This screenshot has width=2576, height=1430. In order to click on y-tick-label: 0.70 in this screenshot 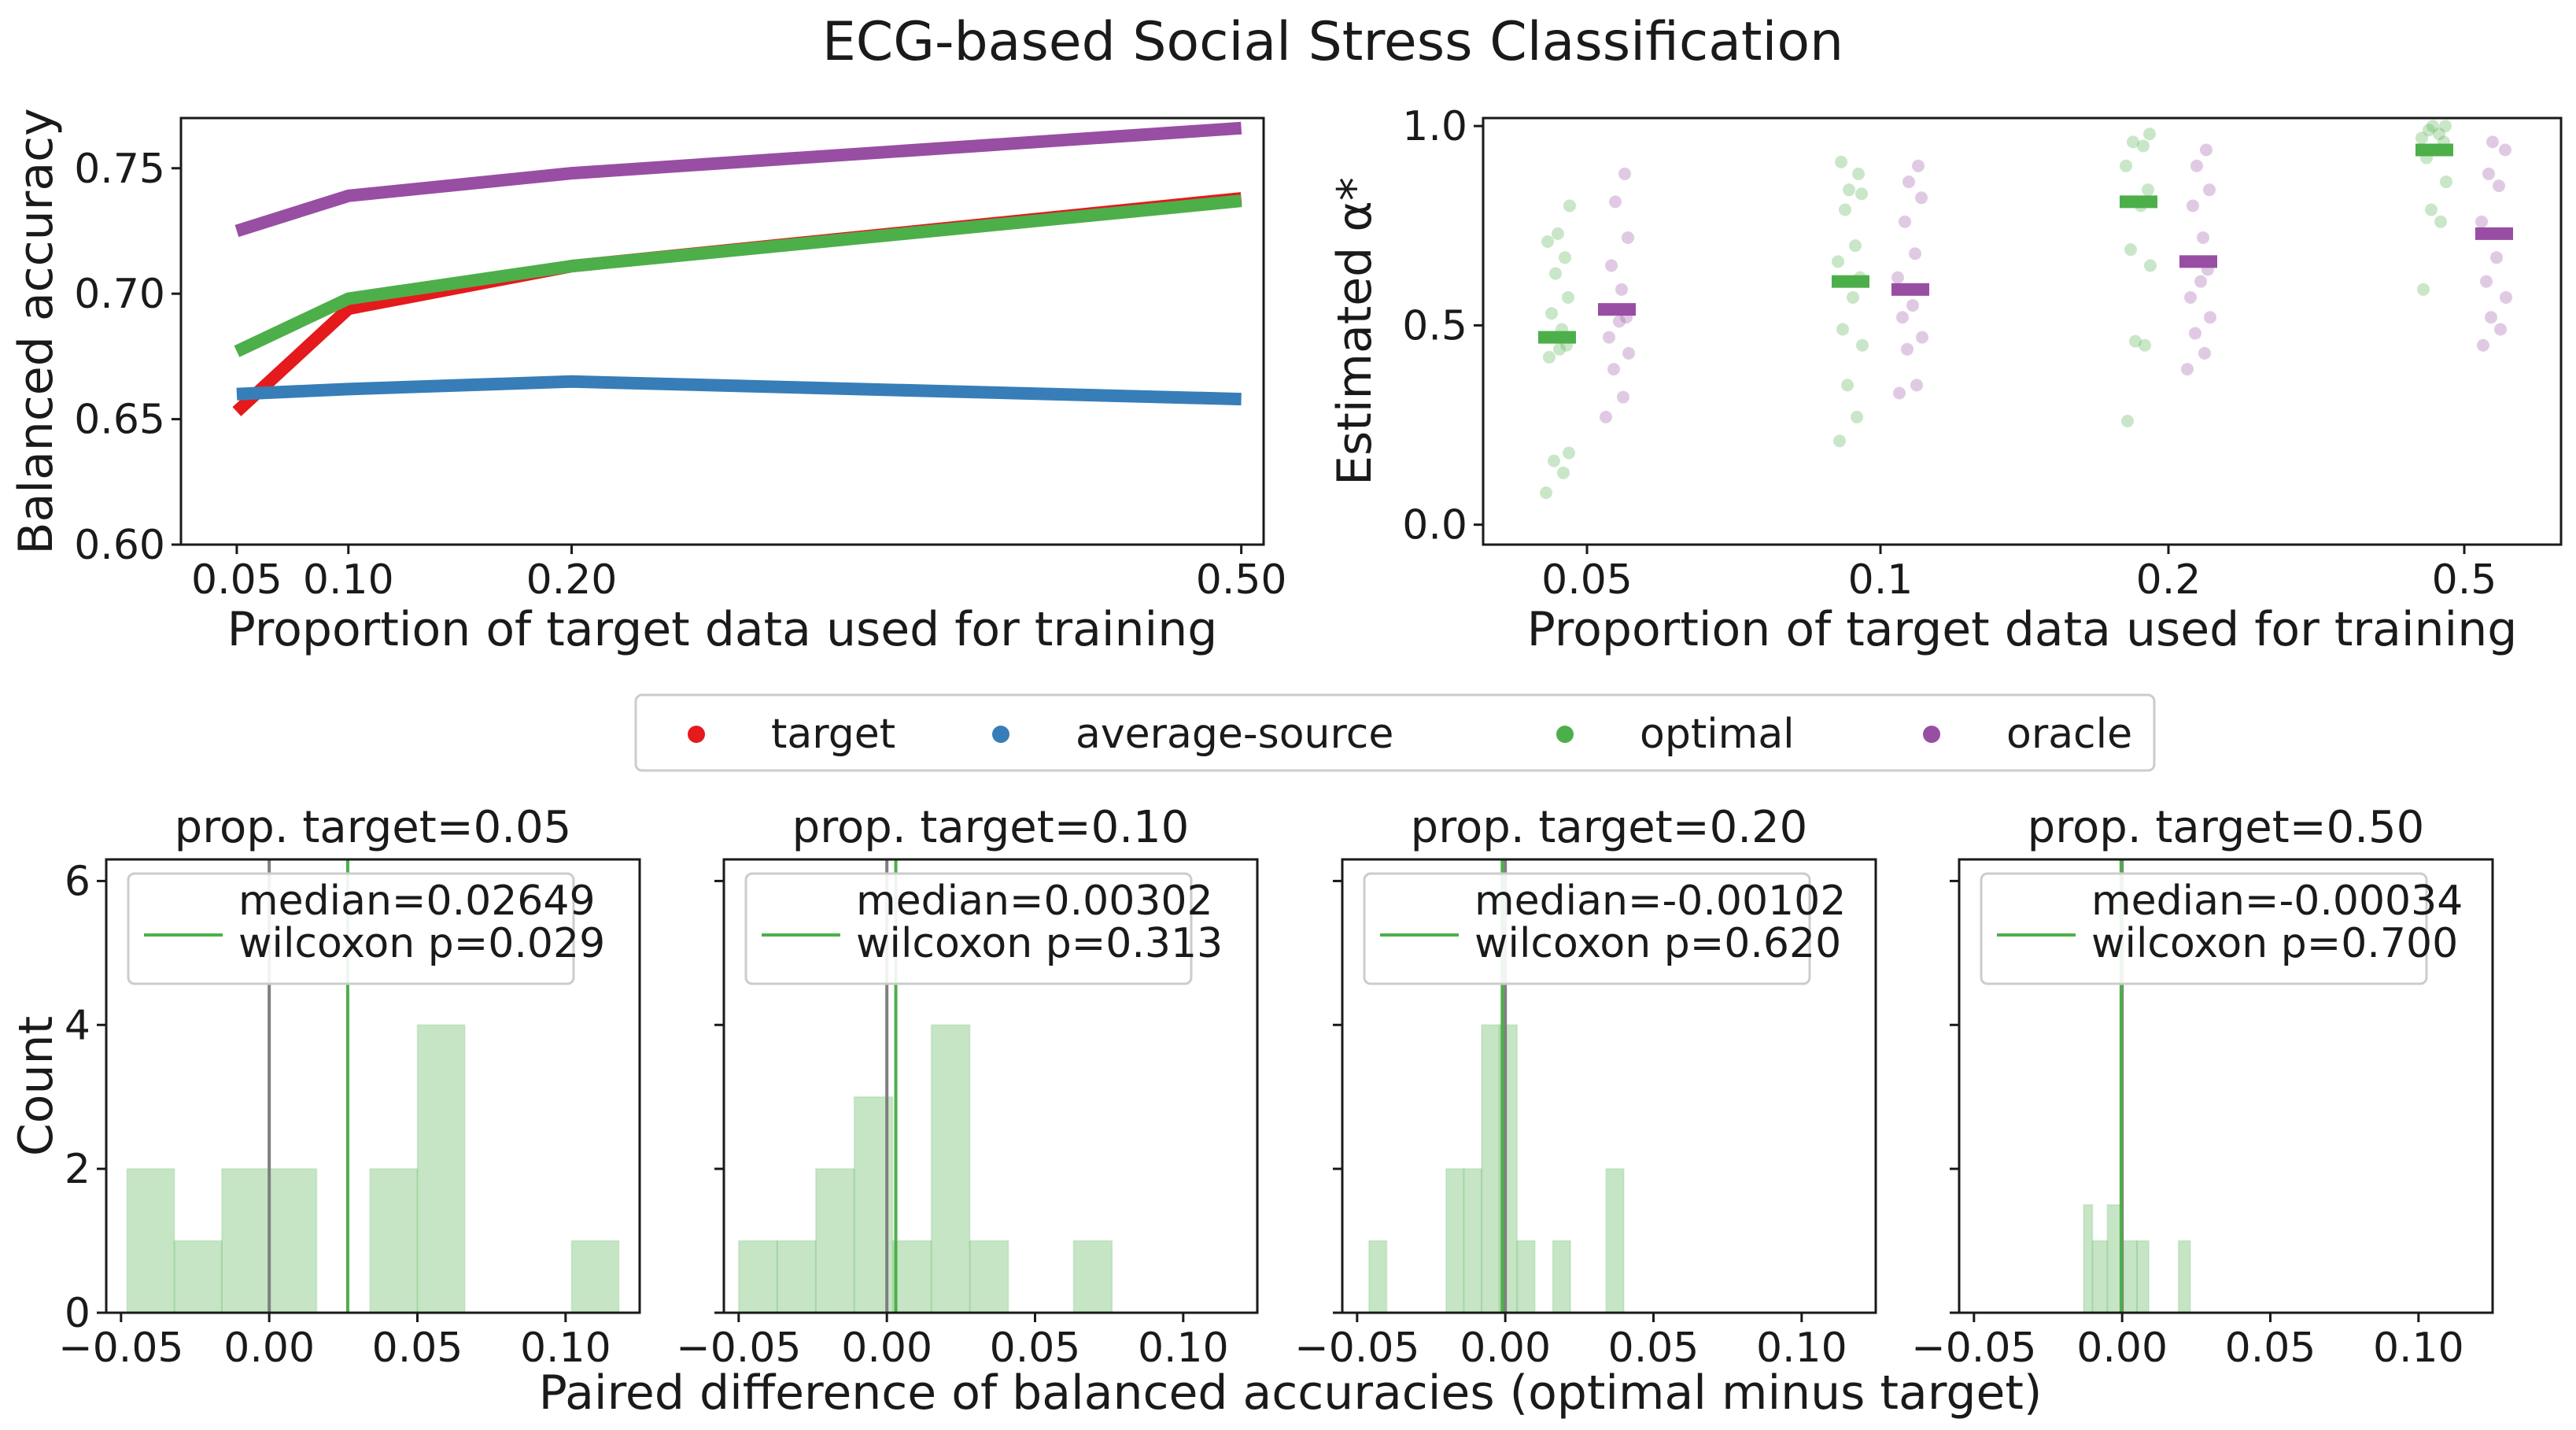, I will do `click(119, 294)`.